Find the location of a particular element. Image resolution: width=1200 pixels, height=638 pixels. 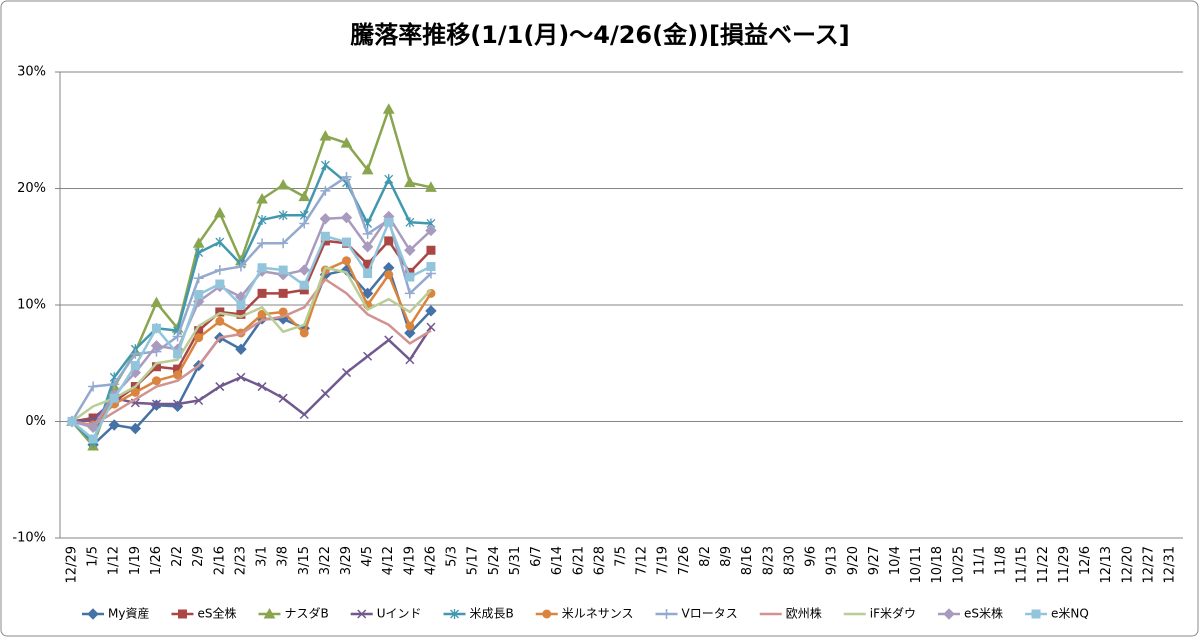

x-tick-label: 8/9 is located at coordinates (726, 556).